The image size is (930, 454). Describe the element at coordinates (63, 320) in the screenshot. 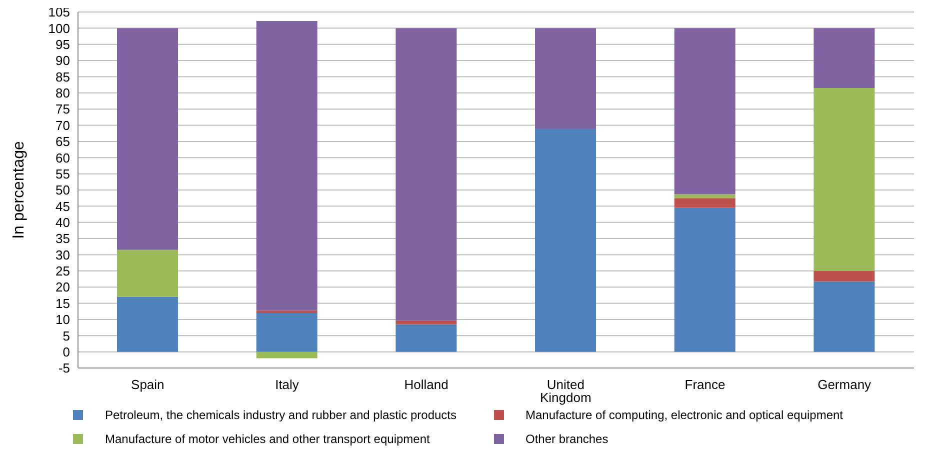

I see `y-tick-label: 10` at that location.